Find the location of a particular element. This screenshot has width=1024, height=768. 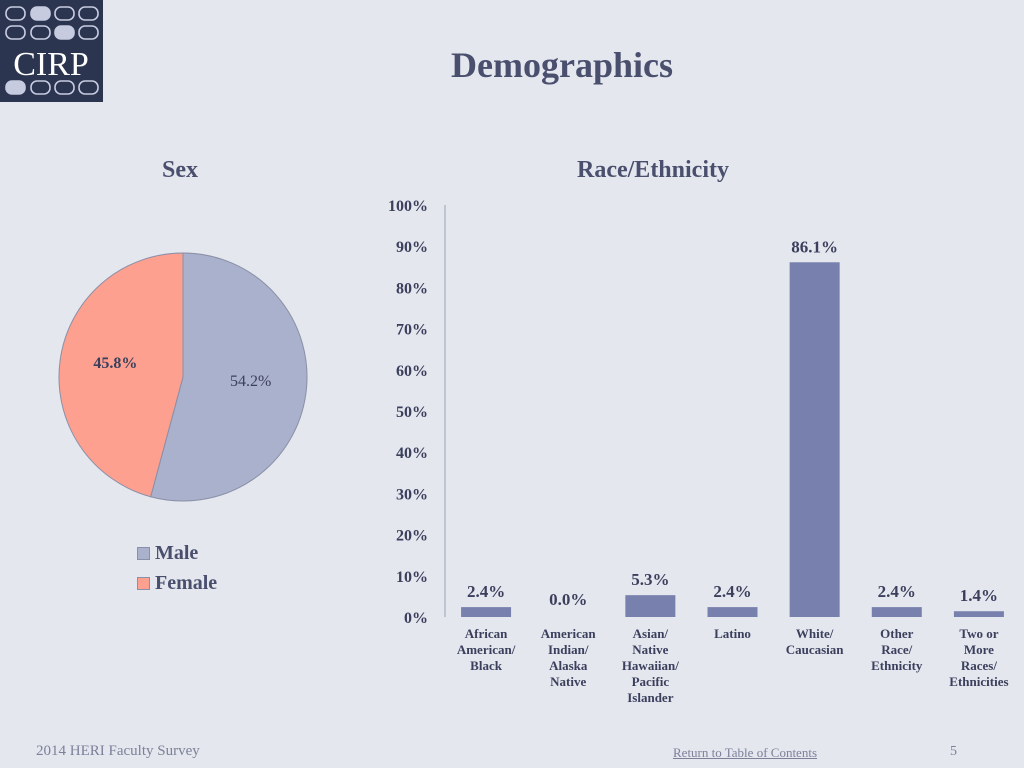

sex-legend: Male Female is located at coordinates (177, 568).